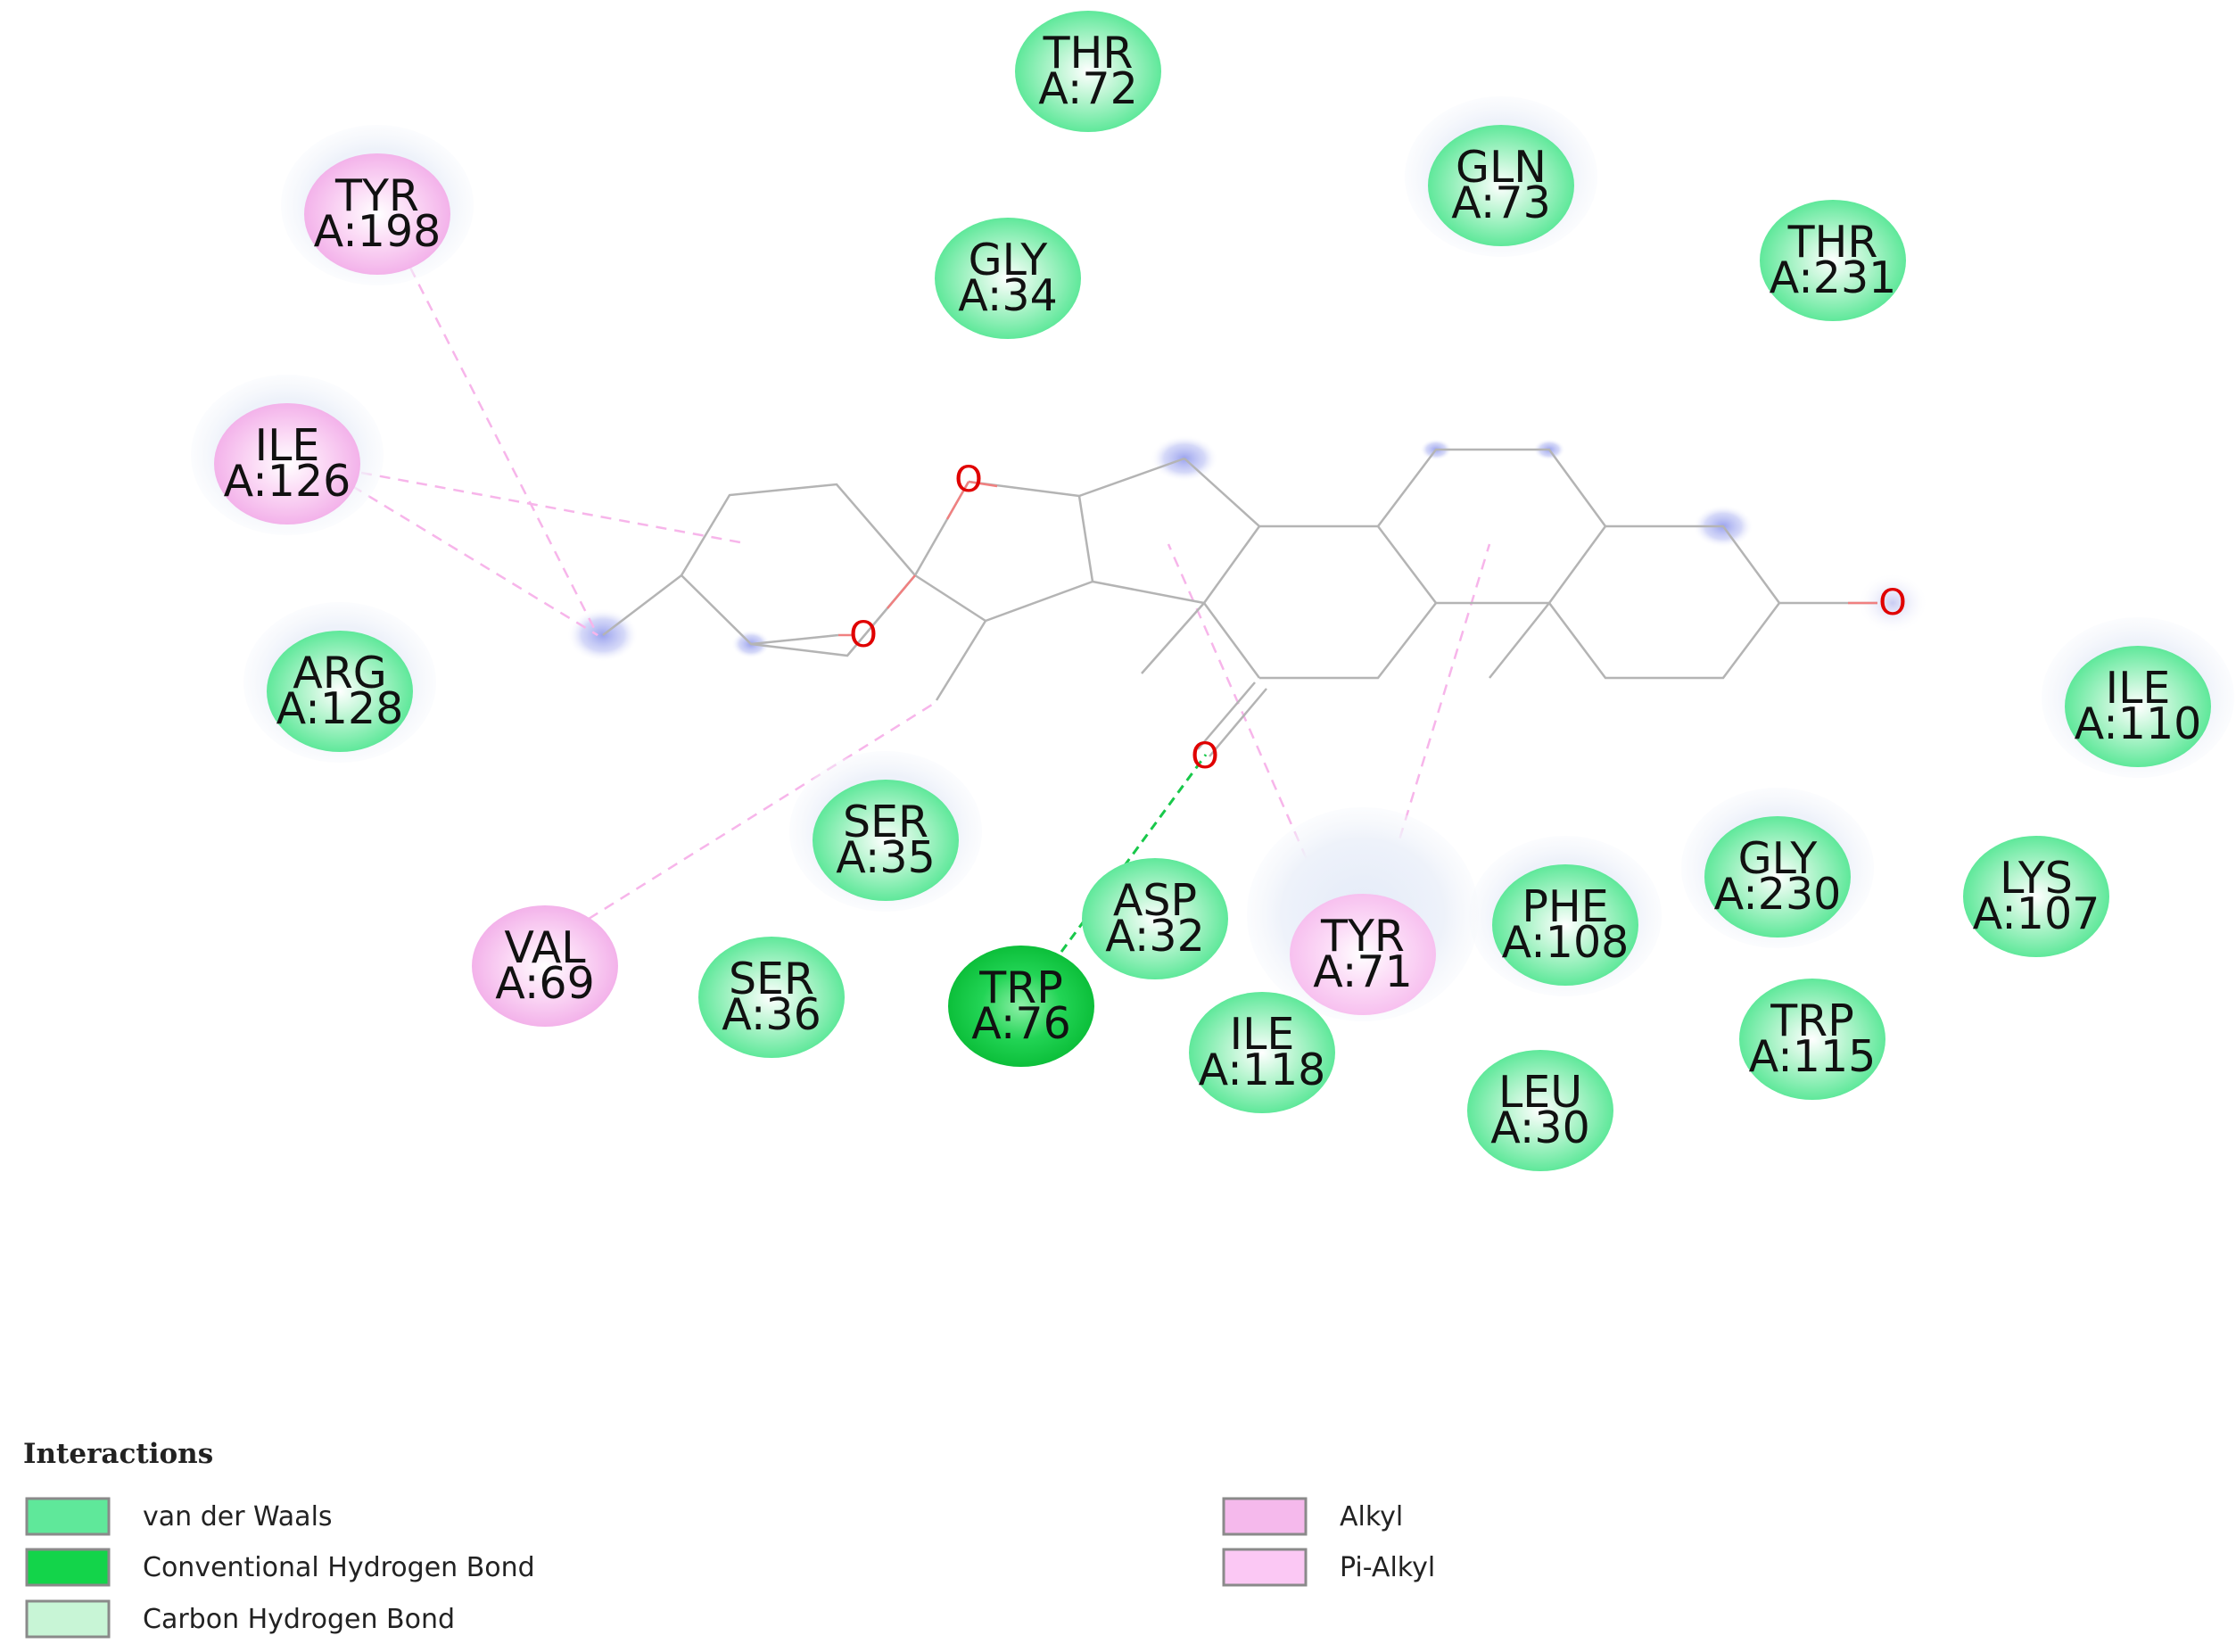 The image size is (2236, 1652). Describe the element at coordinates (340, 673) in the screenshot. I see `residue-name: ARG` at that location.